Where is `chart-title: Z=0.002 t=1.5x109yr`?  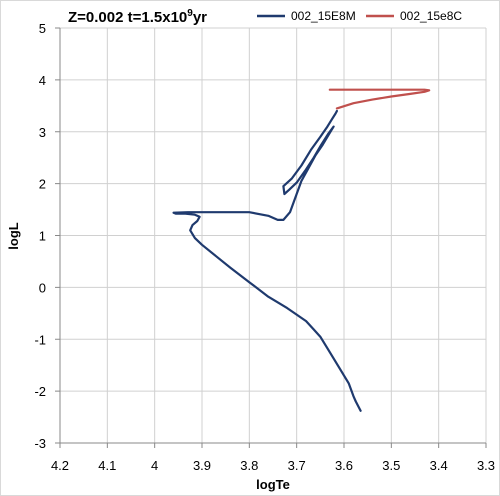
chart-title: Z=0.002 t=1.5x109yr is located at coordinates (137, 17).